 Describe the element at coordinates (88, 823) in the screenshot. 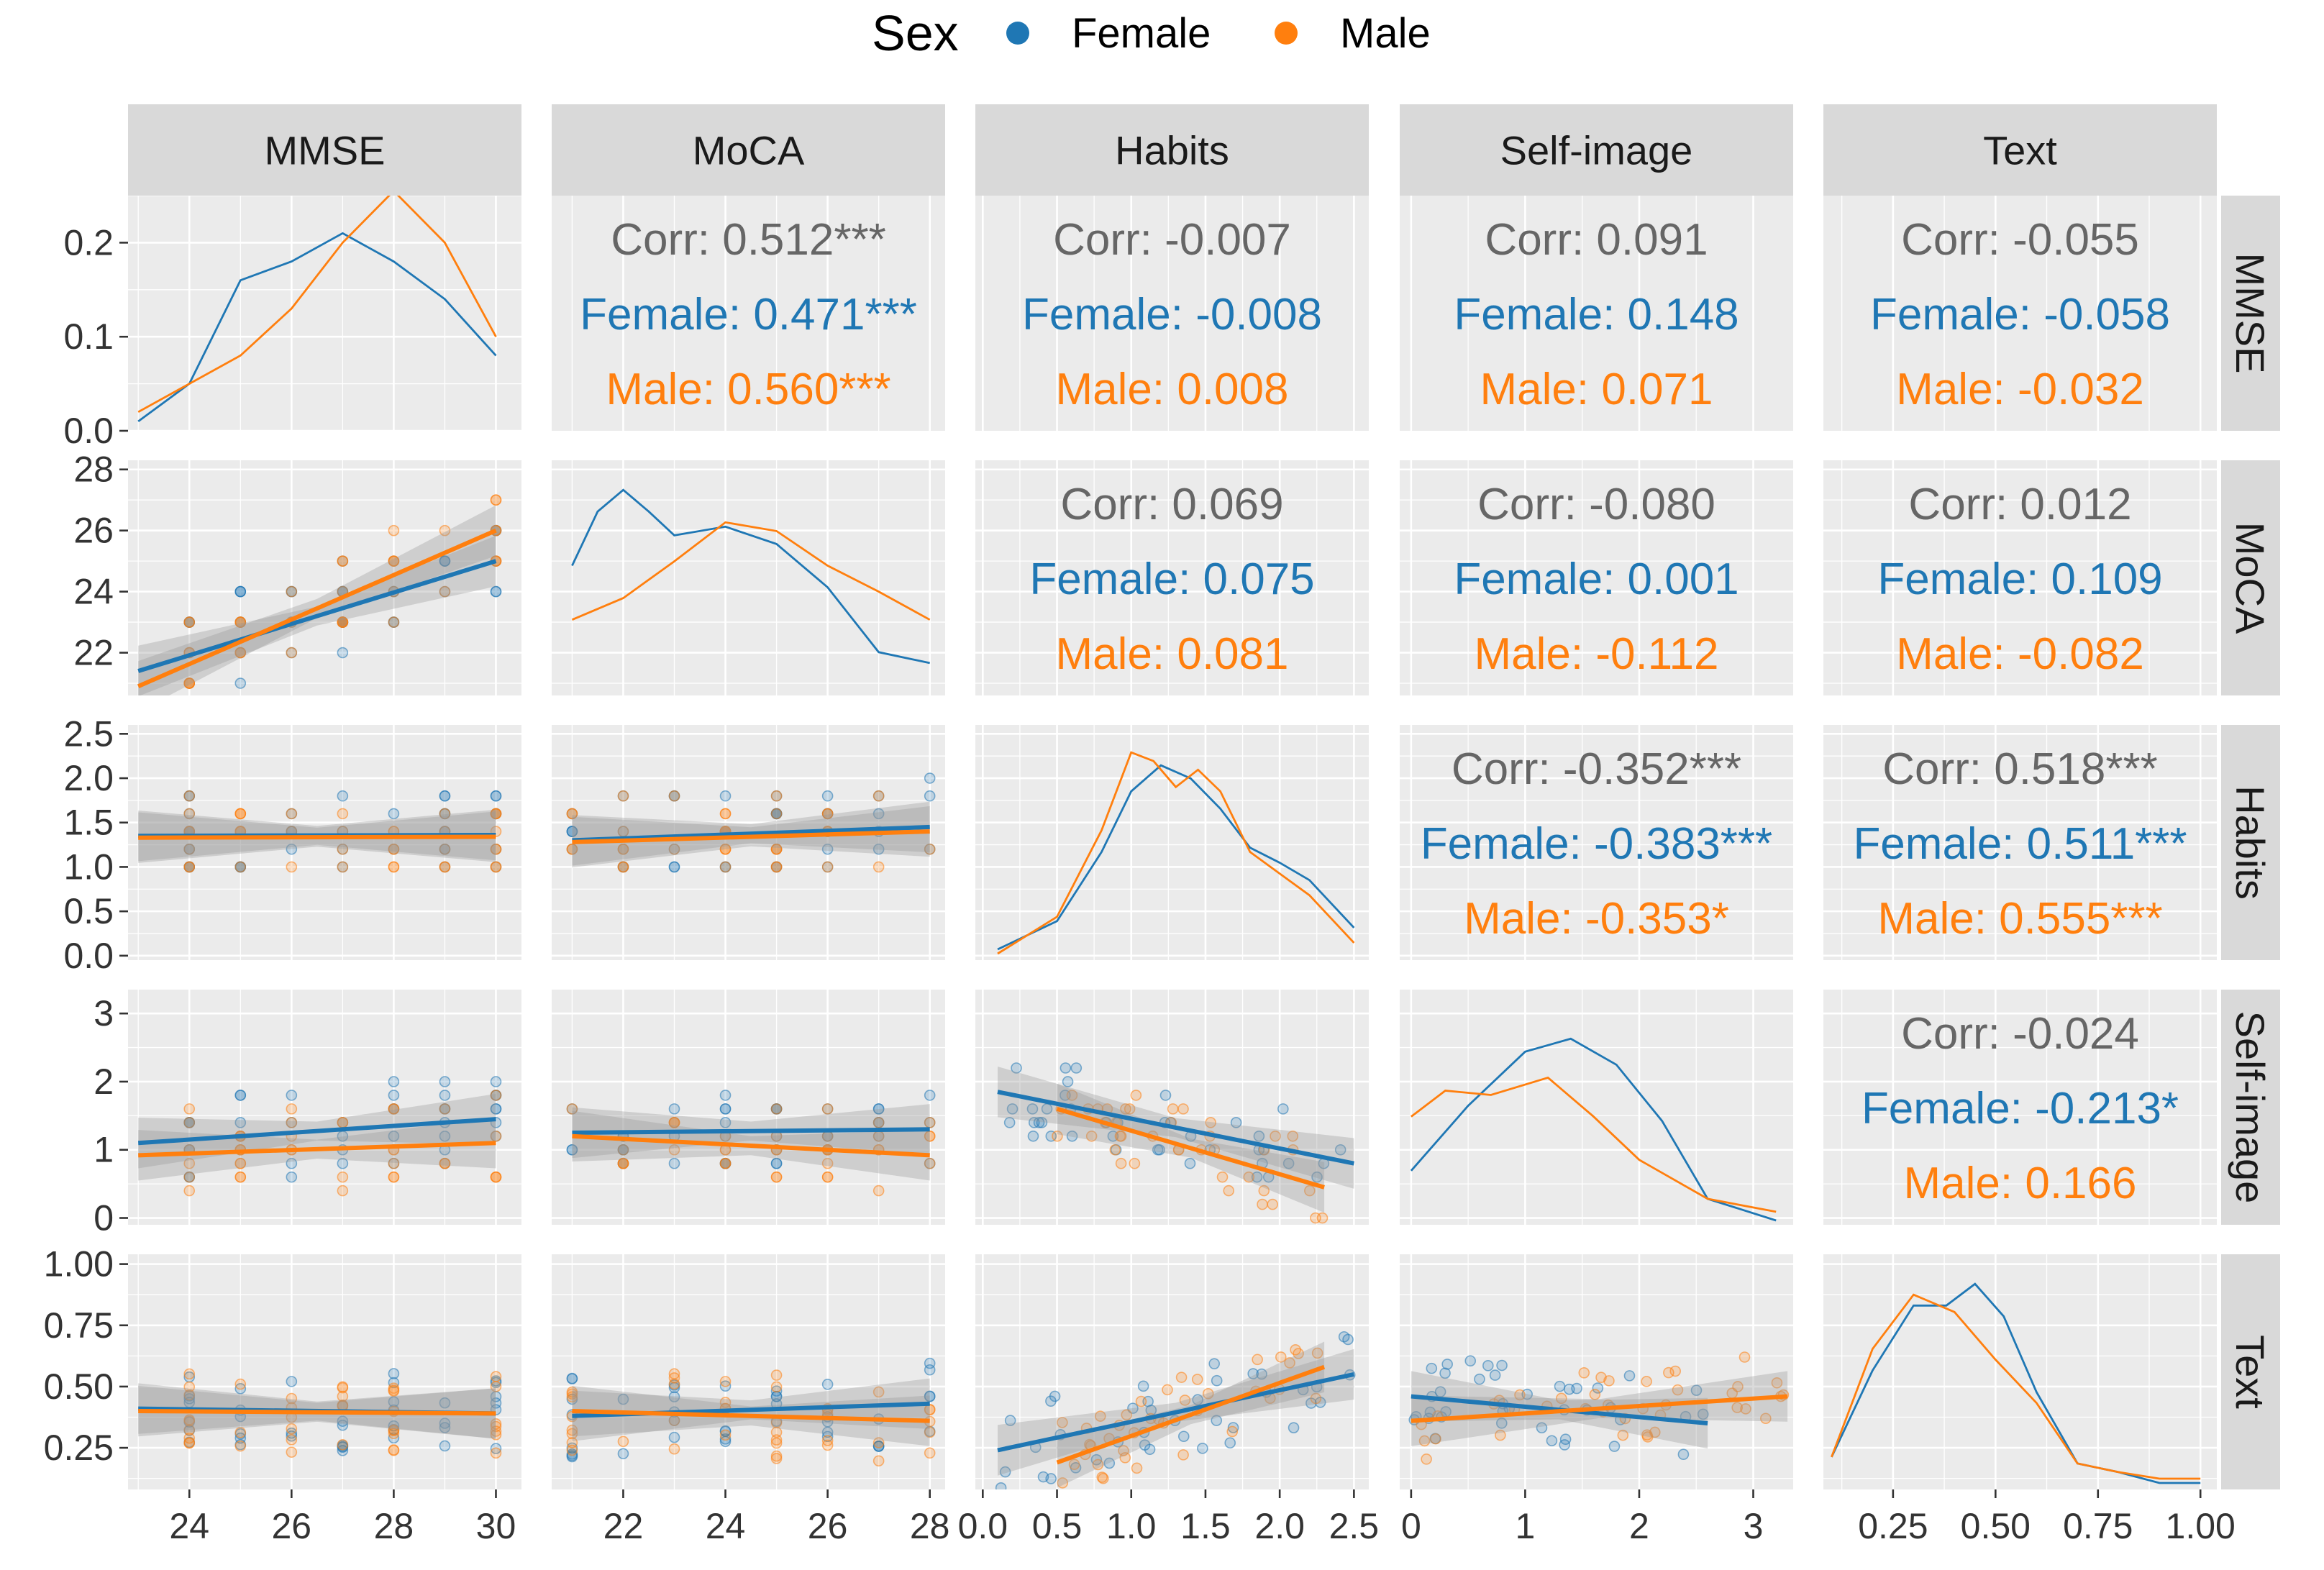

I see `y-tick-label: 1.5` at that location.